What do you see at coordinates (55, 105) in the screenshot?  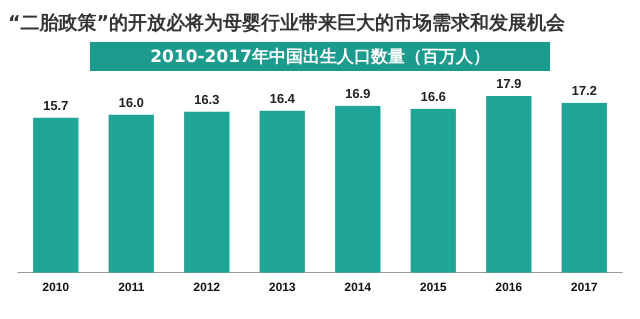 I see `data-label: 15.7` at bounding box center [55, 105].